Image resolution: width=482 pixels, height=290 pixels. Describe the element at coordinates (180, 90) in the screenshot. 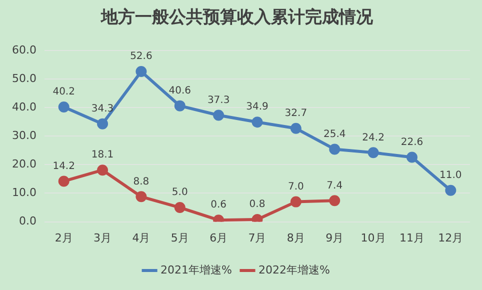

I see `data-label: 40.6` at that location.